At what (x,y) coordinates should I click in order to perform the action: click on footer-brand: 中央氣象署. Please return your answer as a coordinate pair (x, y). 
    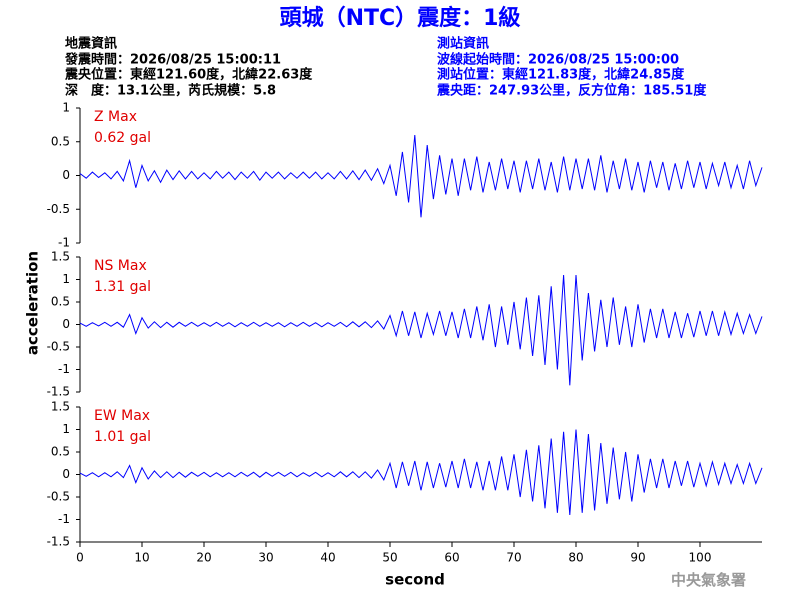
    Looking at the image, I should click on (708, 580).